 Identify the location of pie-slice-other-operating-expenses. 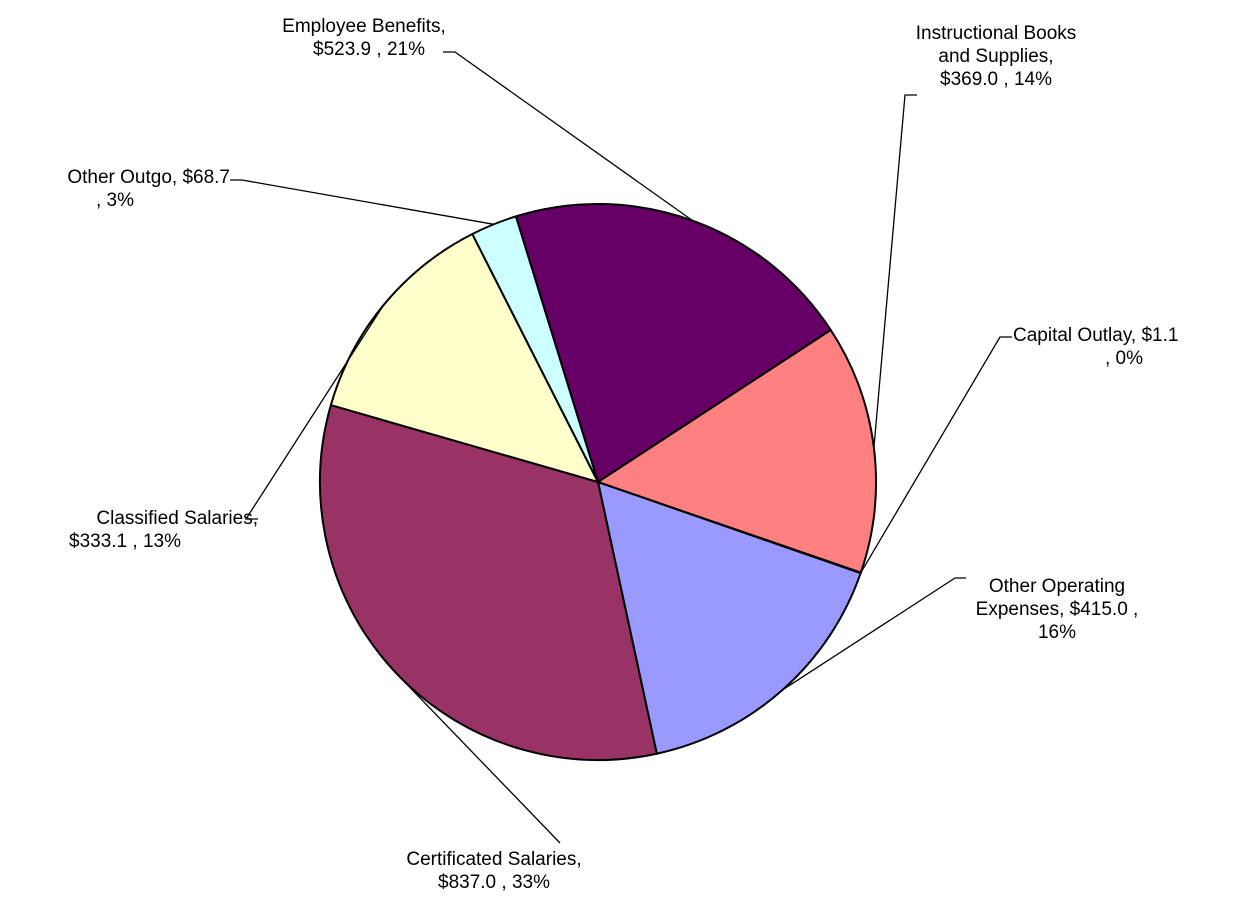
(729, 618).